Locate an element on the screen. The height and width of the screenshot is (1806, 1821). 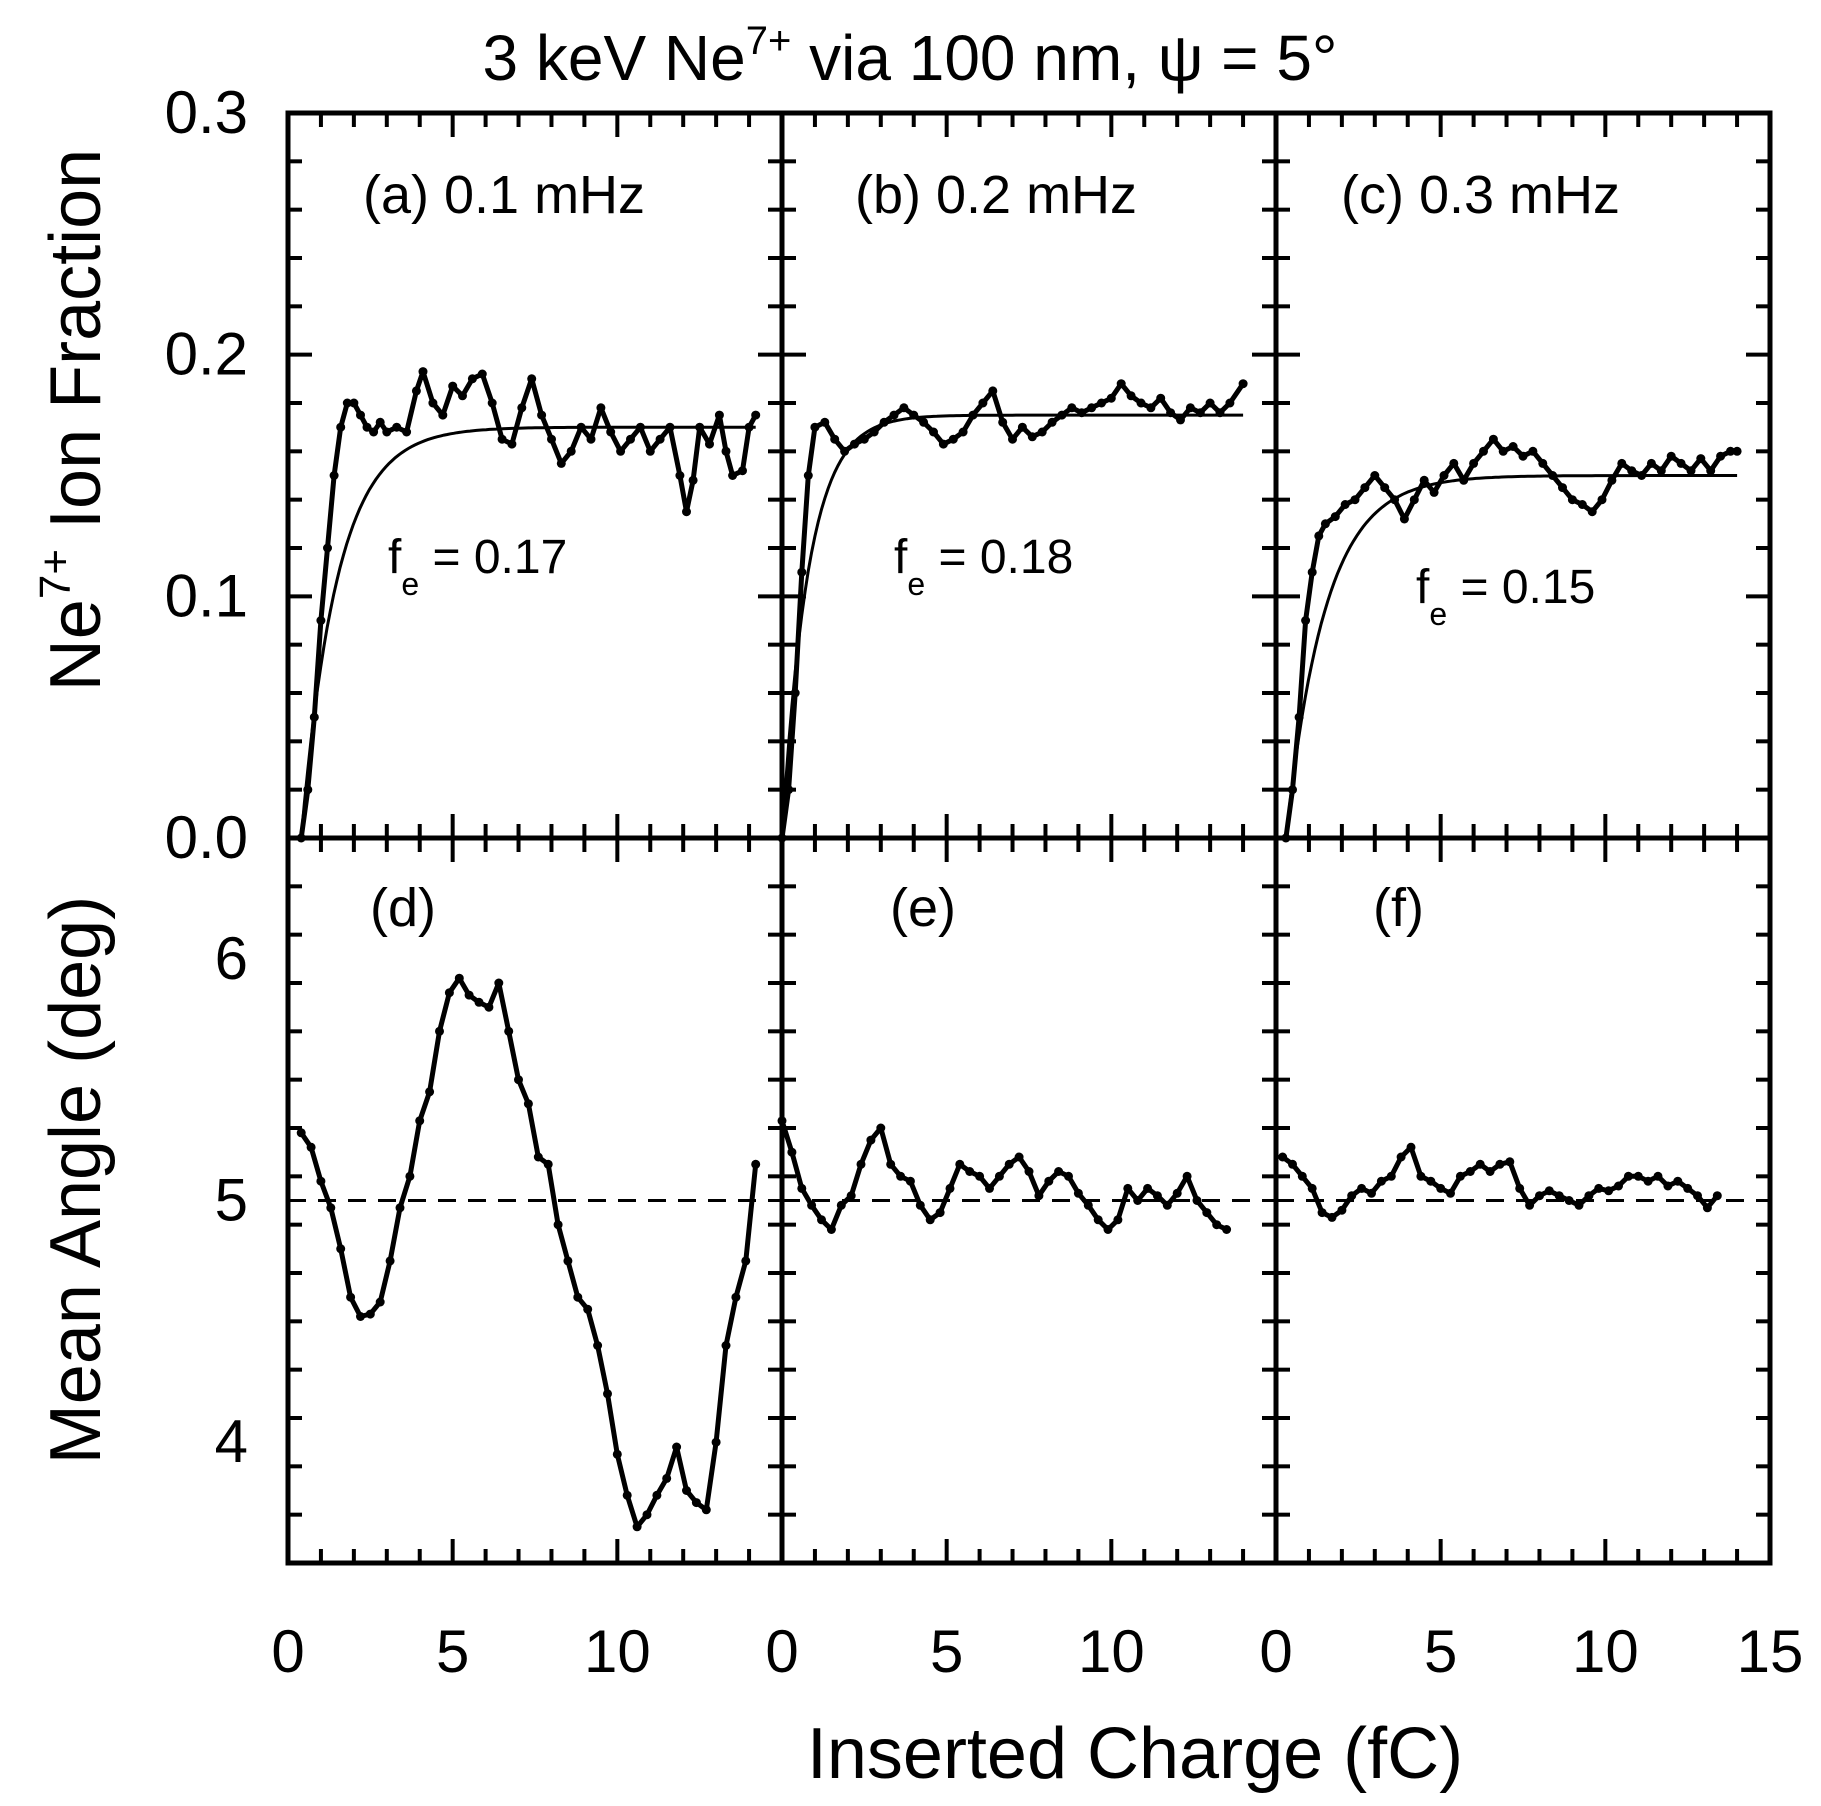
y-tick-label: 0.1 is located at coordinates (206, 595).